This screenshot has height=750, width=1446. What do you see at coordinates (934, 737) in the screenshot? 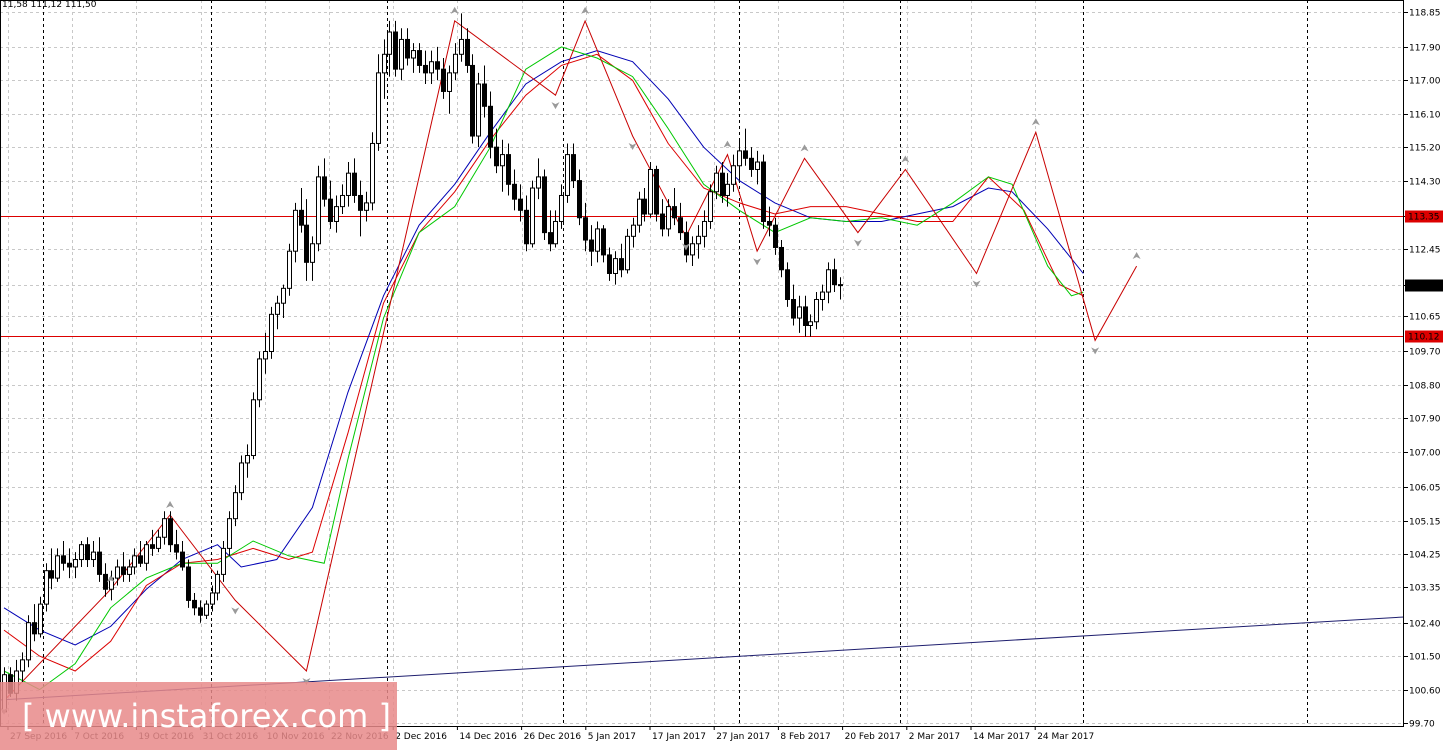
I see `x-tick-label: 2 Mar 2017` at bounding box center [934, 737].